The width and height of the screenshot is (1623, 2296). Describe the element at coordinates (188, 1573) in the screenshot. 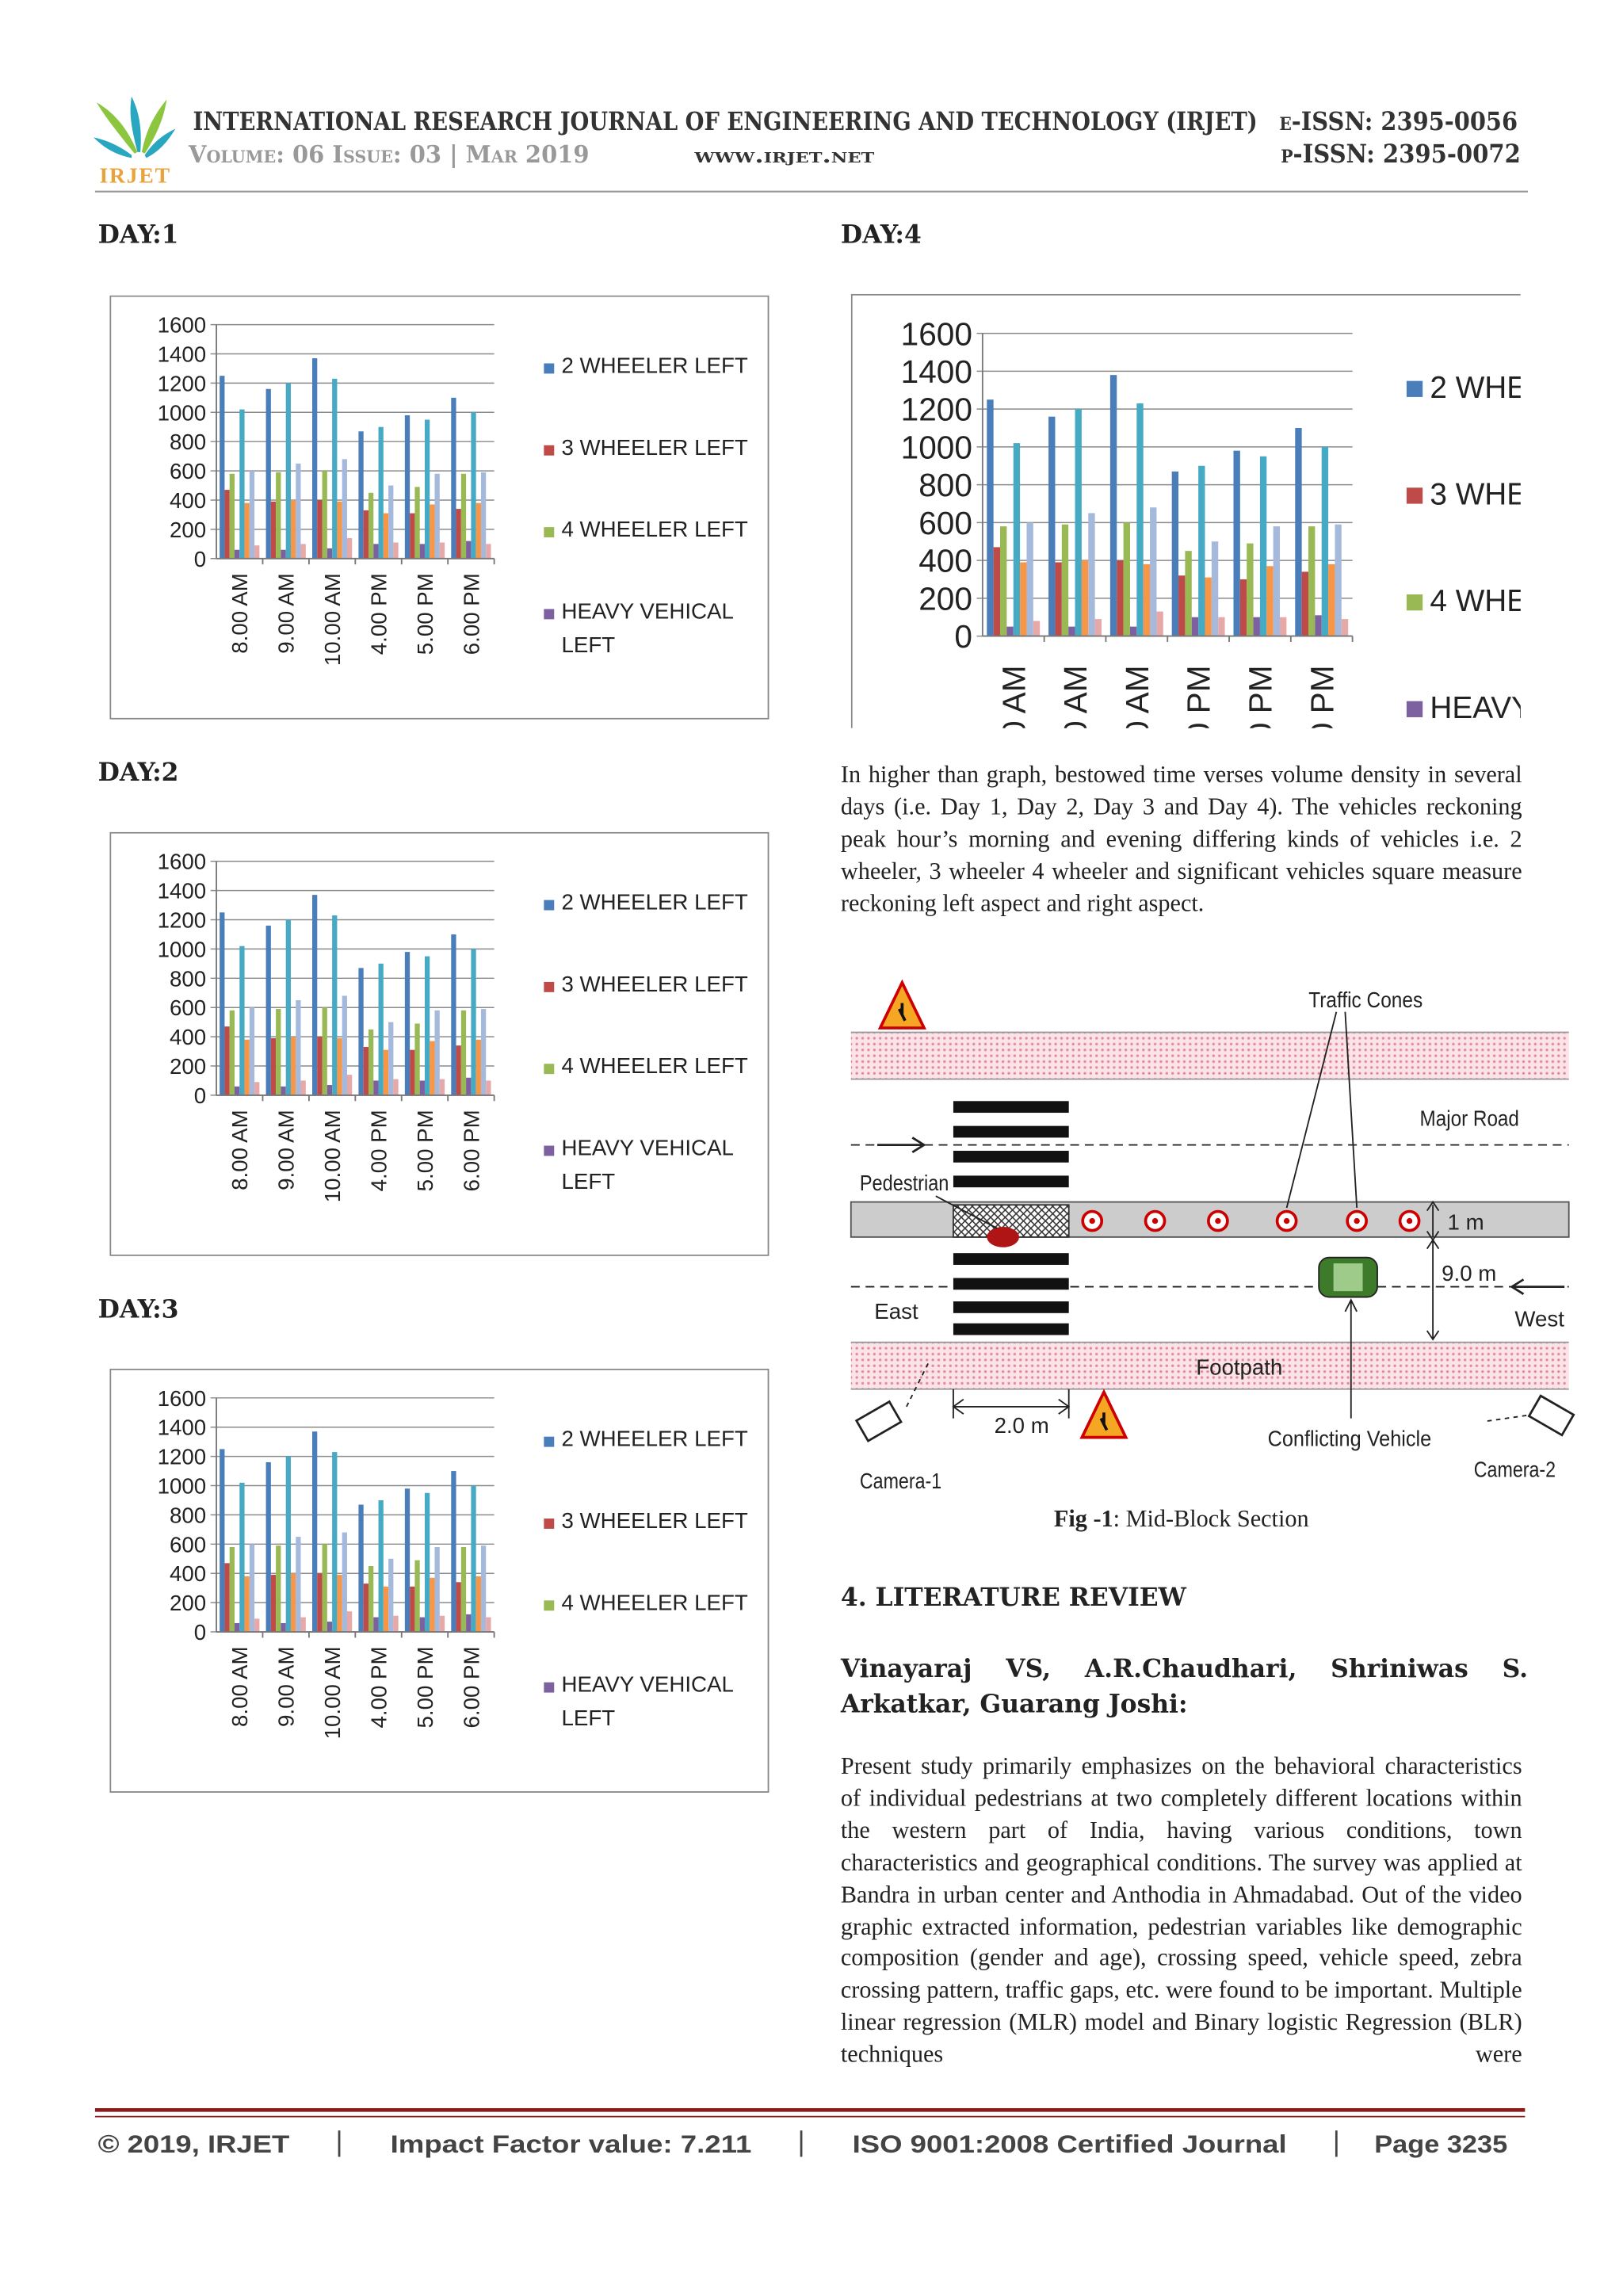

I see `y-tick-label: 400` at that location.